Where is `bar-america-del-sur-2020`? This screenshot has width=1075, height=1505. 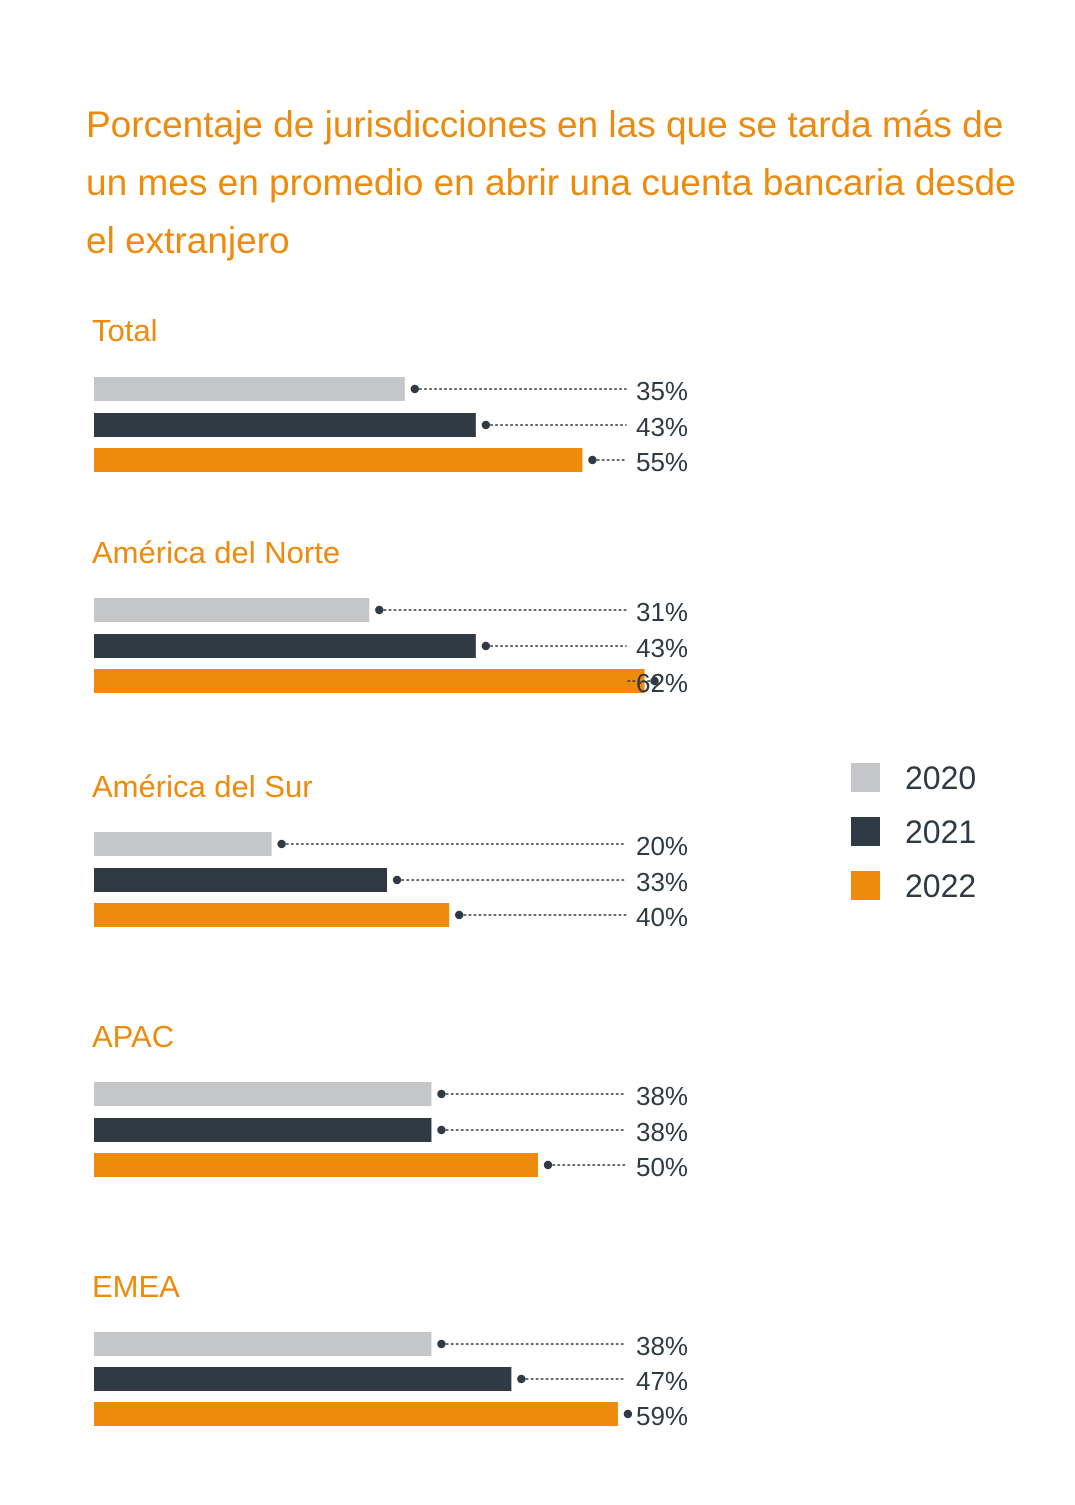
bar-america-del-sur-2020 is located at coordinates (183, 844).